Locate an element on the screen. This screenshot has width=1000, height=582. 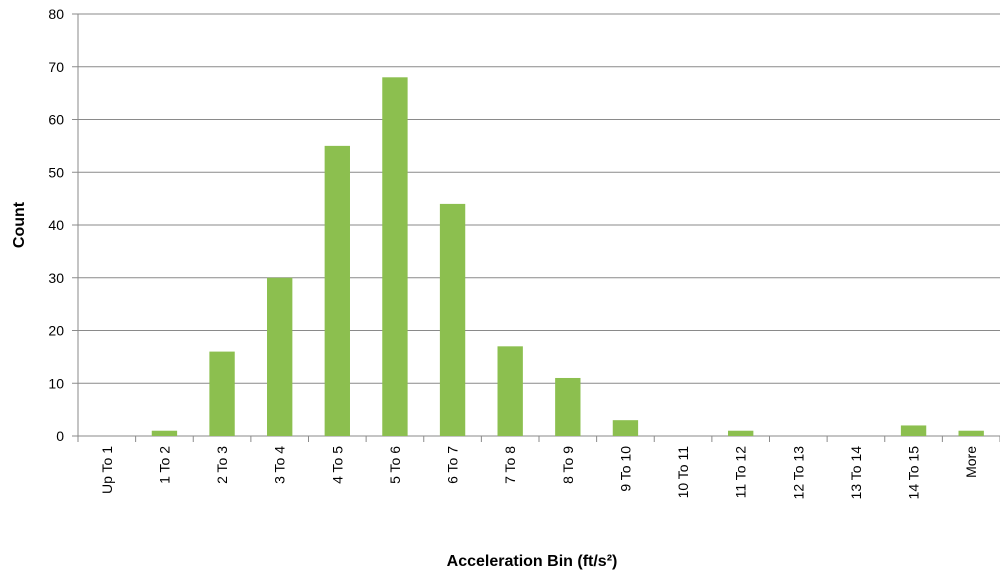
x-axis-title: Acceleration Bin (ft/s²) is located at coordinates (532, 561).